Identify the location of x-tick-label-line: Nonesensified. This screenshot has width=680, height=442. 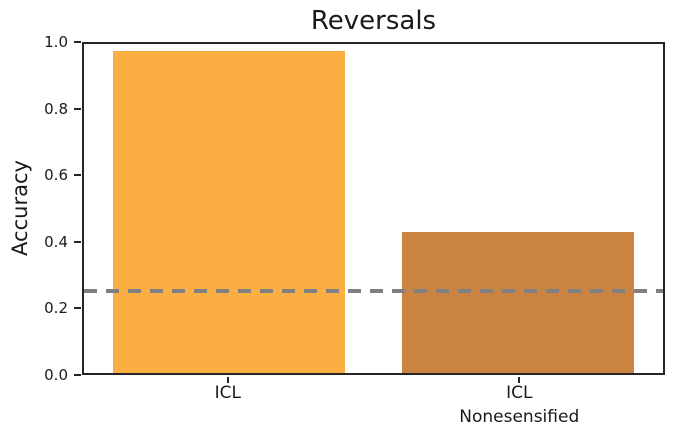
(519, 417).